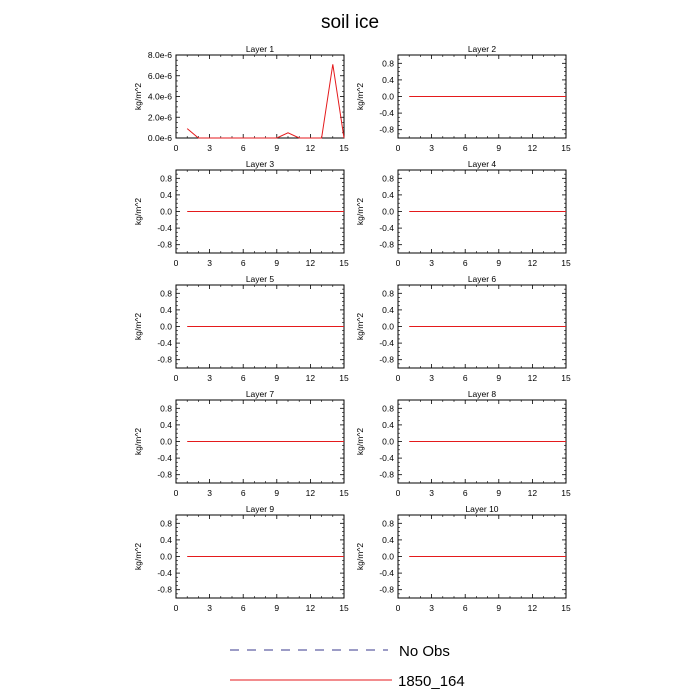 Image resolution: width=700 pixels, height=700 pixels. What do you see at coordinates (388, 425) in the screenshot?
I see `panel-8-ytick-label: 0.4` at bounding box center [388, 425].